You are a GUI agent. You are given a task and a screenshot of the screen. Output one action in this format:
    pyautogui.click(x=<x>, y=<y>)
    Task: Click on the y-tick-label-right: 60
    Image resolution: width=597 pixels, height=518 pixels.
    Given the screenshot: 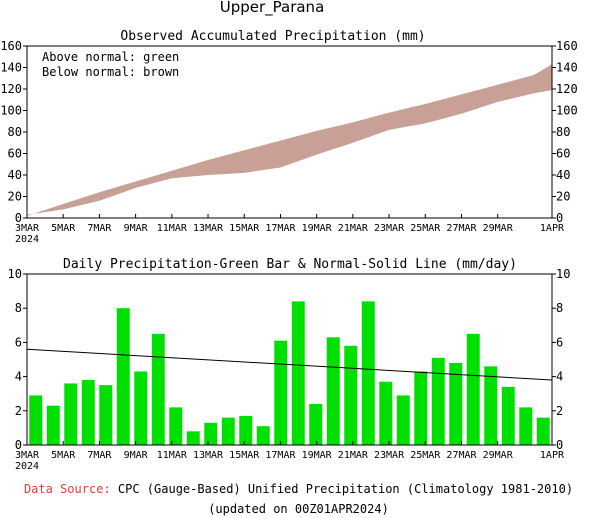 What is the action you would take?
    pyautogui.click(x=563, y=154)
    